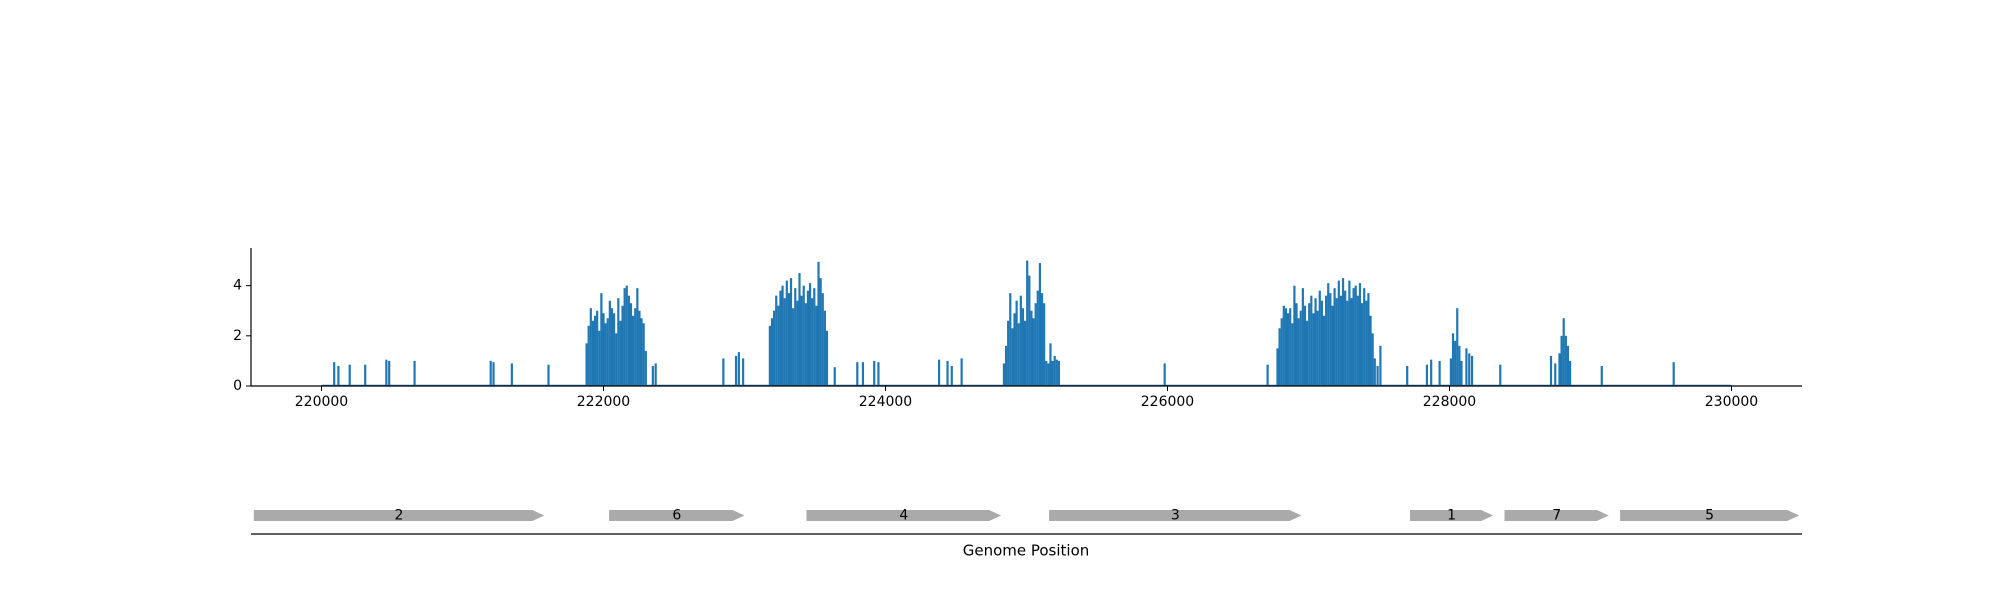  What do you see at coordinates (1709, 516) in the screenshot?
I see `gene-label: 5` at bounding box center [1709, 516].